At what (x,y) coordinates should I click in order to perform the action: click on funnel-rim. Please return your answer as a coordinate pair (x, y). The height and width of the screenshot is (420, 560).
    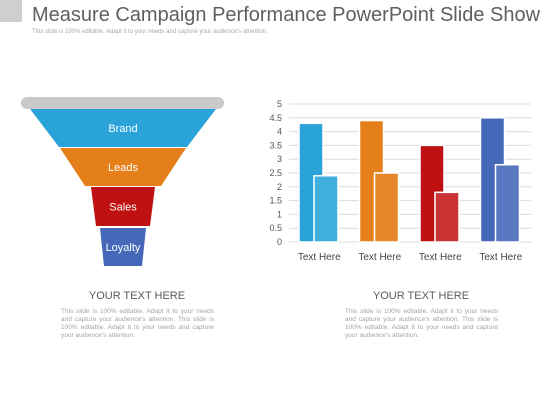
    Looking at the image, I should click on (122, 103).